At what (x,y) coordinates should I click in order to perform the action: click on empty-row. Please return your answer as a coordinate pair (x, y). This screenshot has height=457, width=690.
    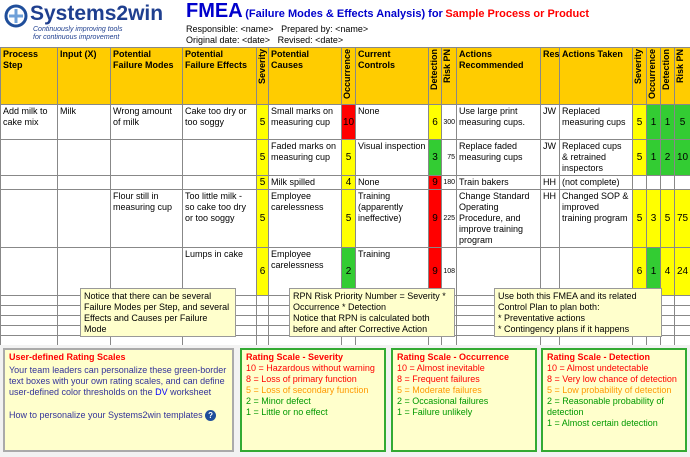
    Looking at the image, I should click on (345, 340).